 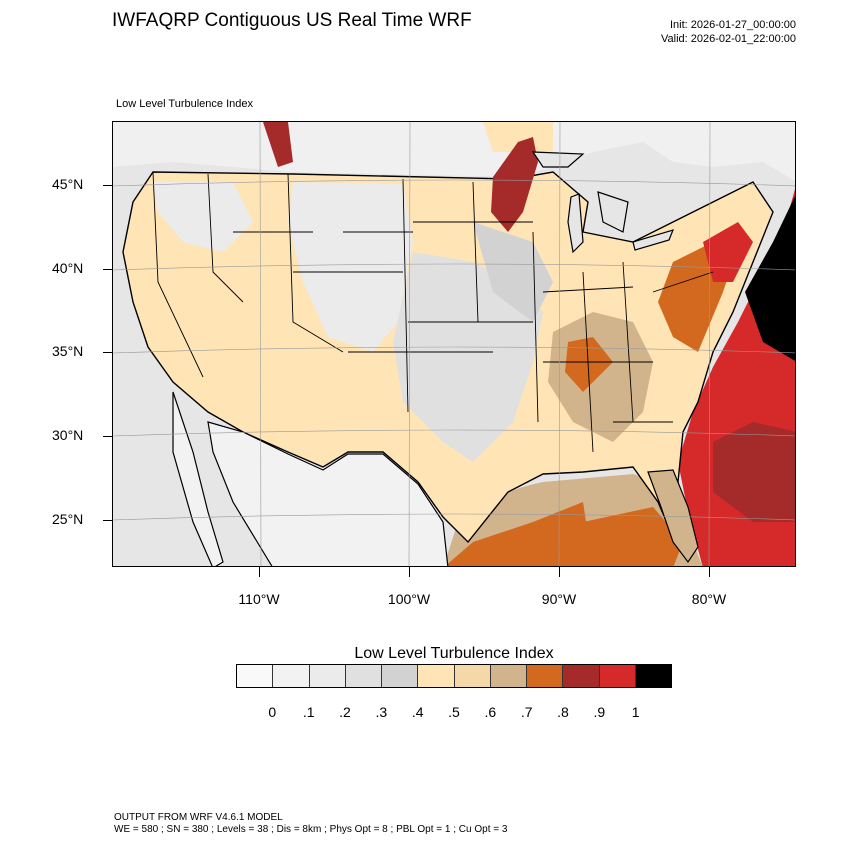 What do you see at coordinates (709, 599) in the screenshot?
I see `lon-tick-label: 80°W` at bounding box center [709, 599].